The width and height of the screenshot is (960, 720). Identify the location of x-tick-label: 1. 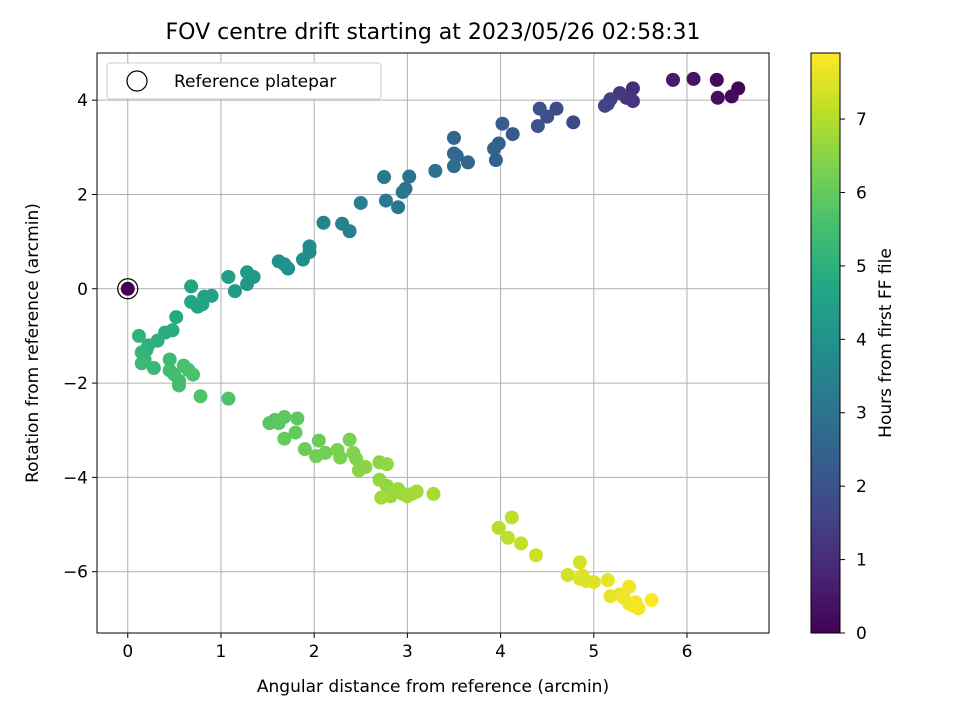
(221, 652).